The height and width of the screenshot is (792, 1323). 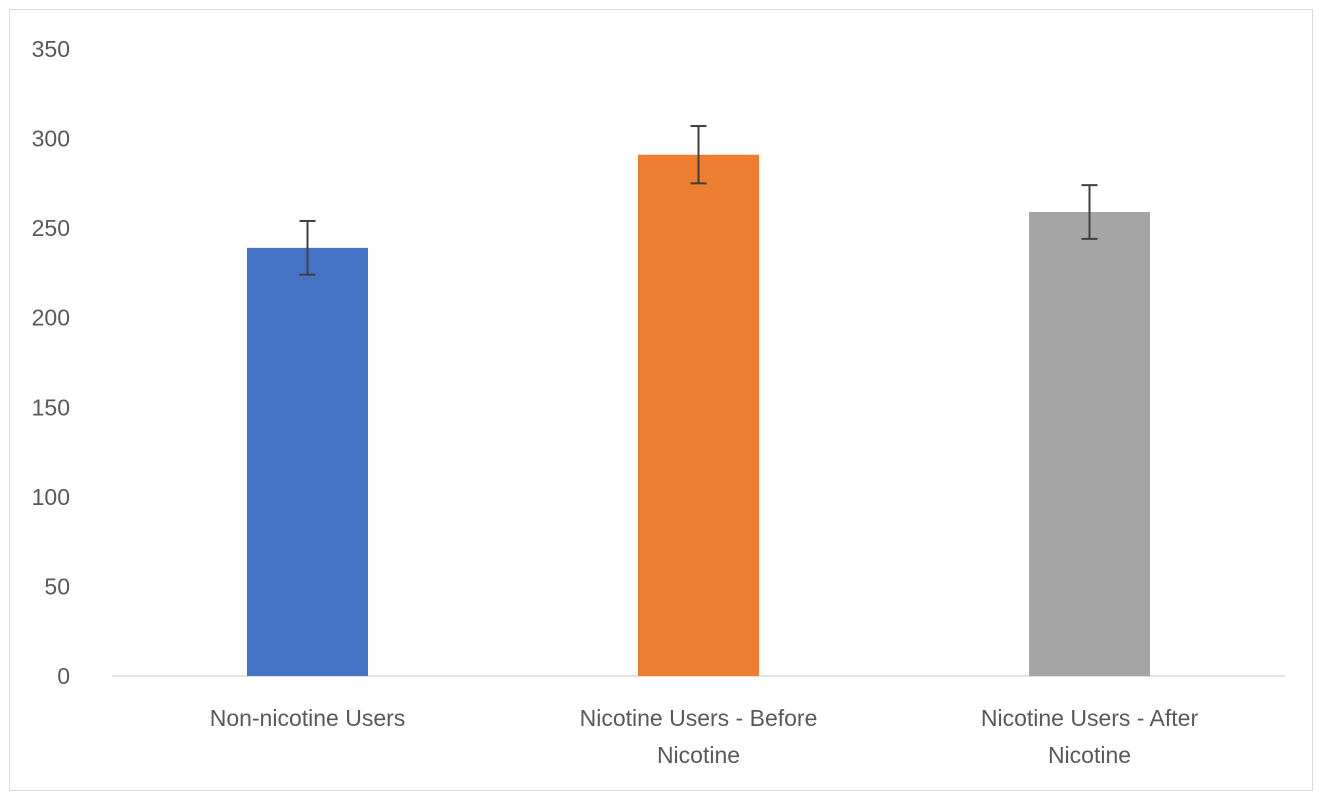 I want to click on y-tick-label: 250, so click(x=51, y=228).